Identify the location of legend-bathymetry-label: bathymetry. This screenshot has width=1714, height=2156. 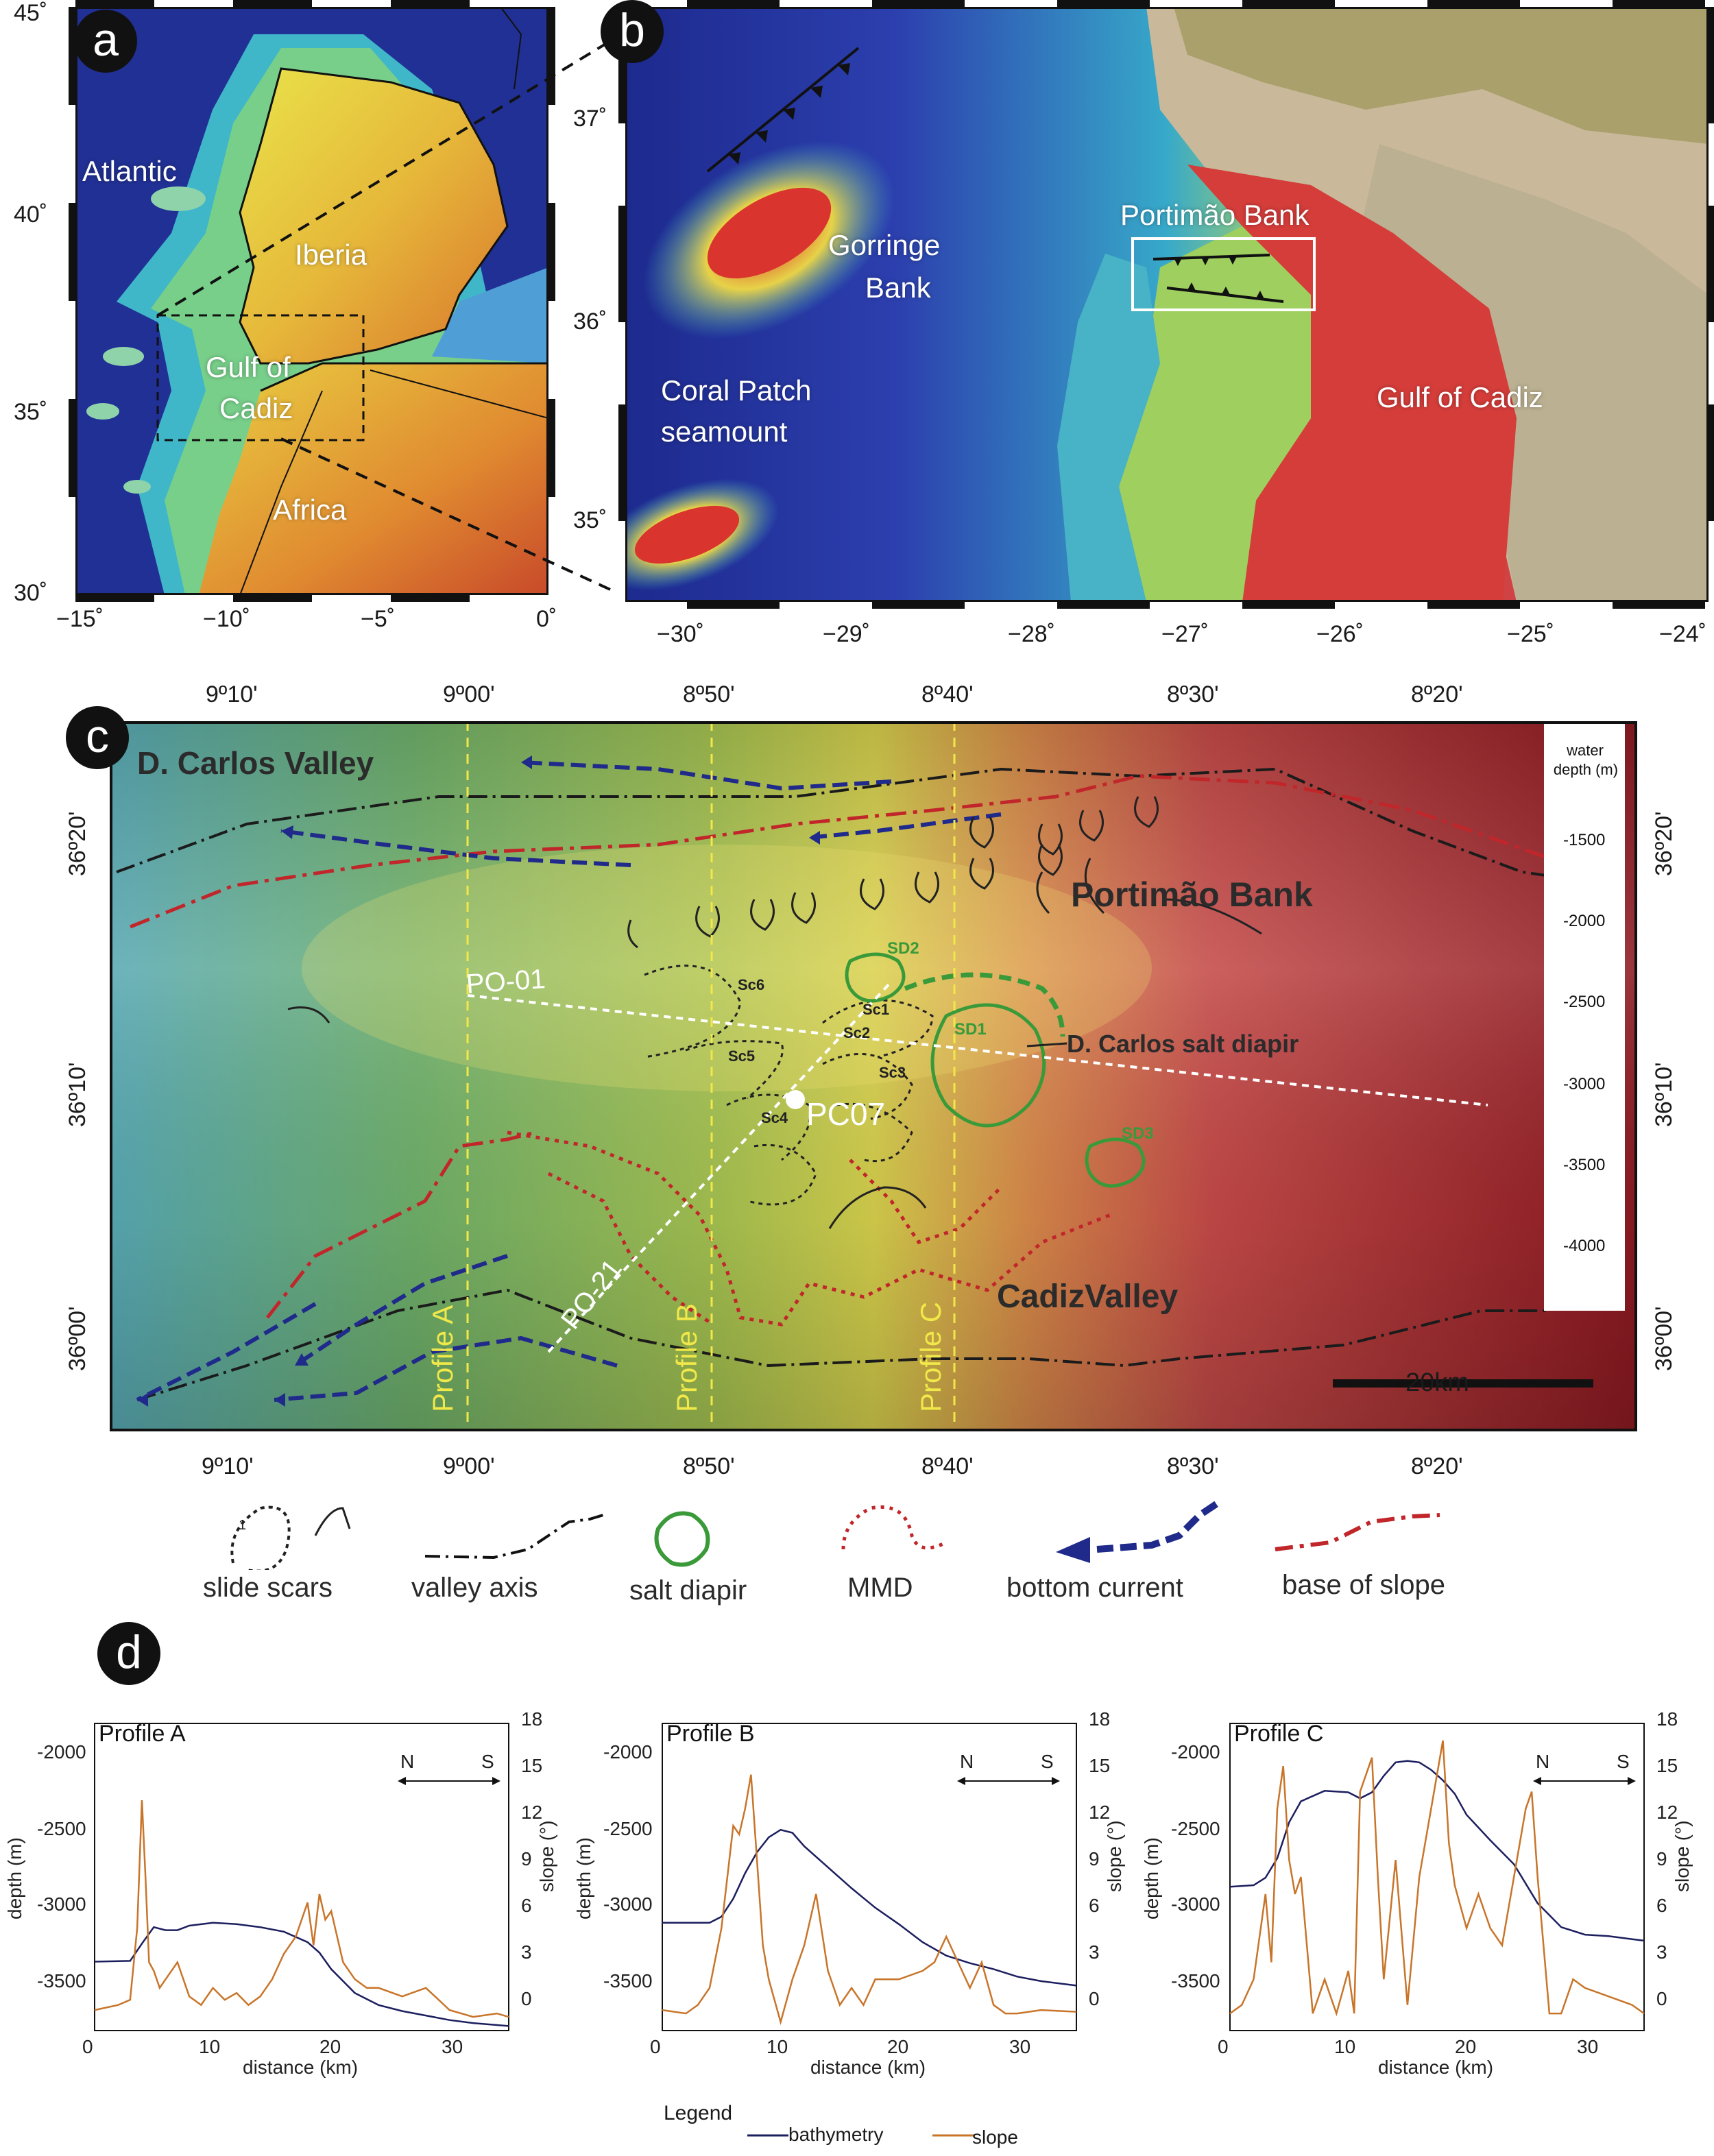
(836, 2134).